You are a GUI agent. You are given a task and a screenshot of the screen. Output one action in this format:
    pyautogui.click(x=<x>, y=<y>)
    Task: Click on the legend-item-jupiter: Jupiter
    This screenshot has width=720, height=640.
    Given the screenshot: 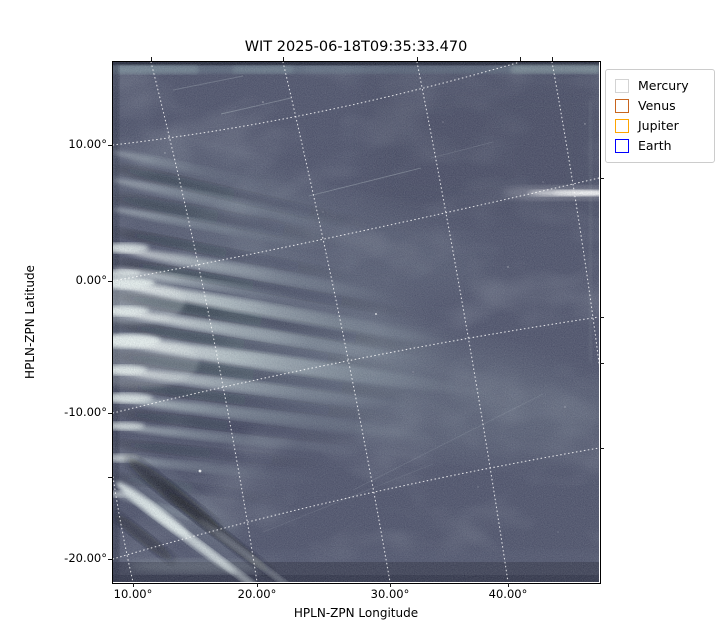 What is the action you would take?
    pyautogui.click(x=660, y=126)
    